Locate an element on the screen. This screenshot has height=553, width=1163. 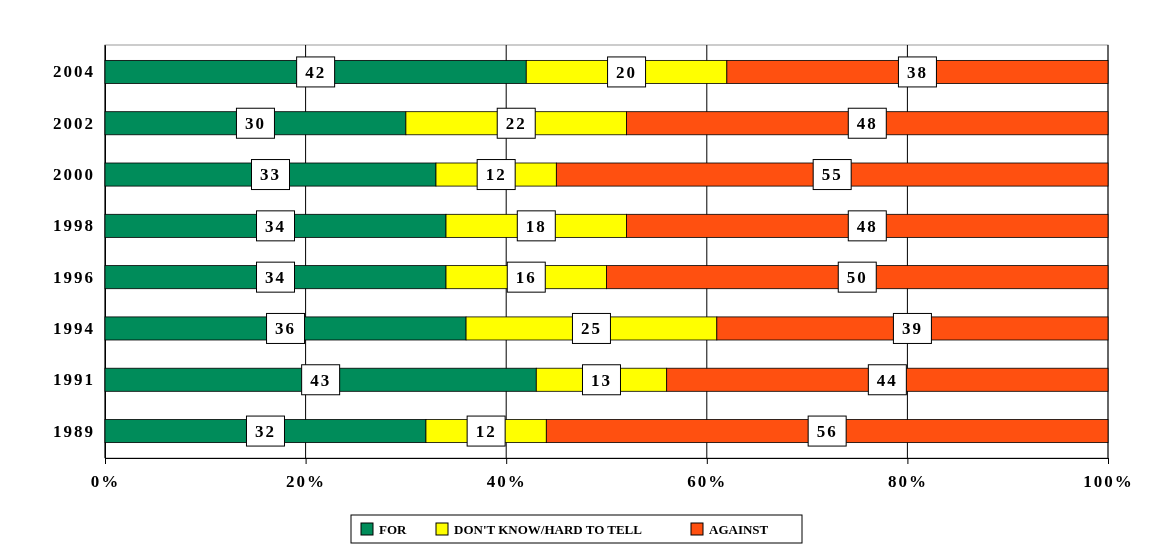
data-label: 22 is located at coordinates (516, 124).